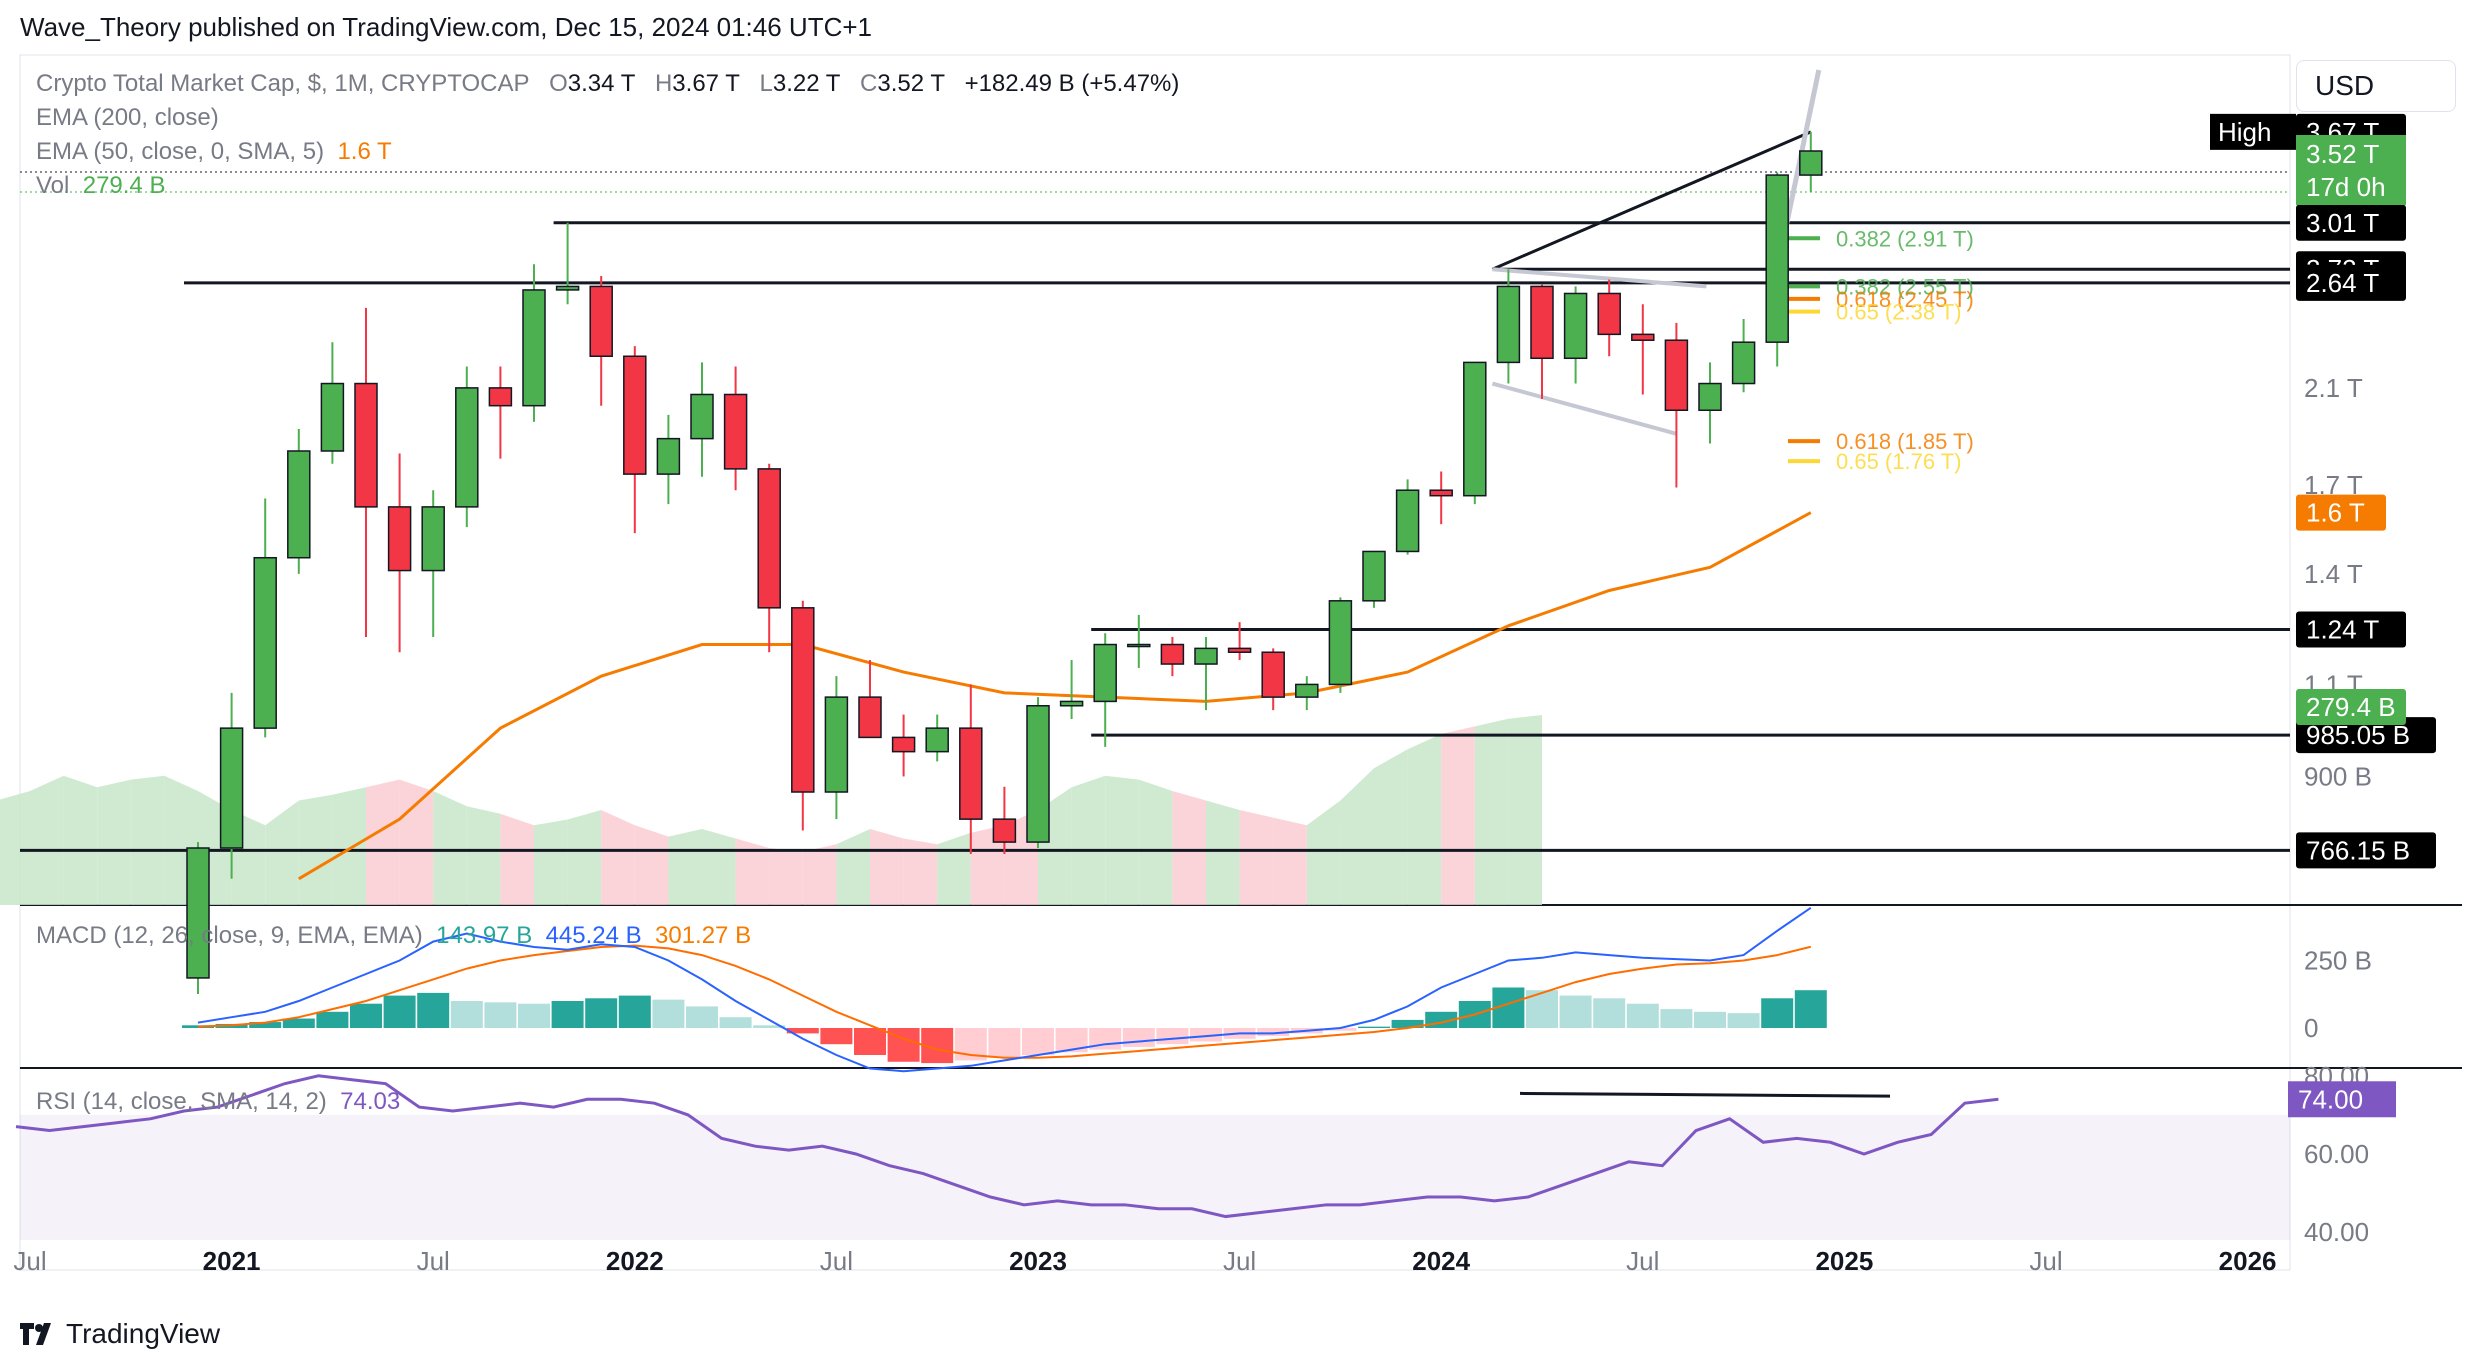 Image resolution: width=2482 pixels, height=1372 pixels. What do you see at coordinates (370, 1101) in the screenshot?
I see `rsi-value: 74.03` at bounding box center [370, 1101].